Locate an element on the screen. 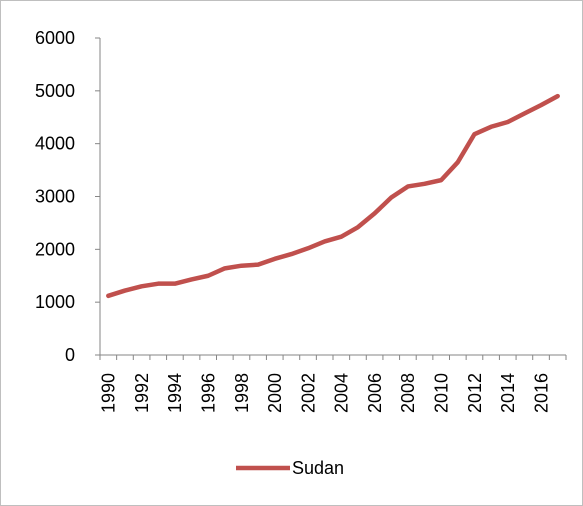 This screenshot has width=583, height=506. x-tick-label: 1996 is located at coordinates (208, 393).